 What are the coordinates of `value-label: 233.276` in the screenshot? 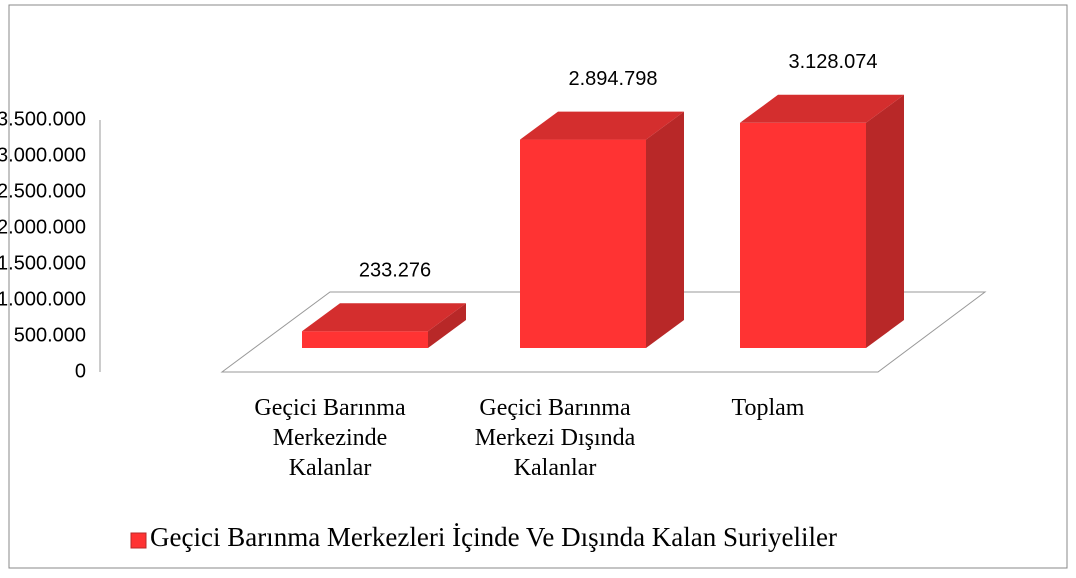 It's located at (395, 270).